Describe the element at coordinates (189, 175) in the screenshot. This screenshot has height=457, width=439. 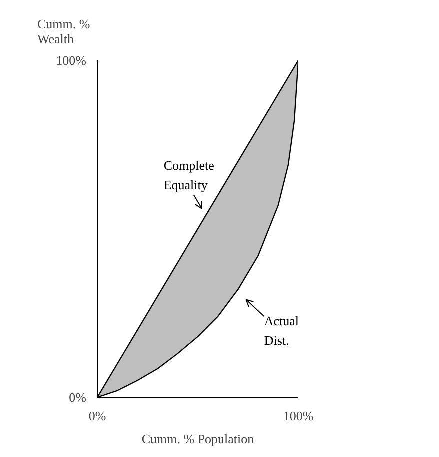
I see `series-label: Complete Equality` at that location.